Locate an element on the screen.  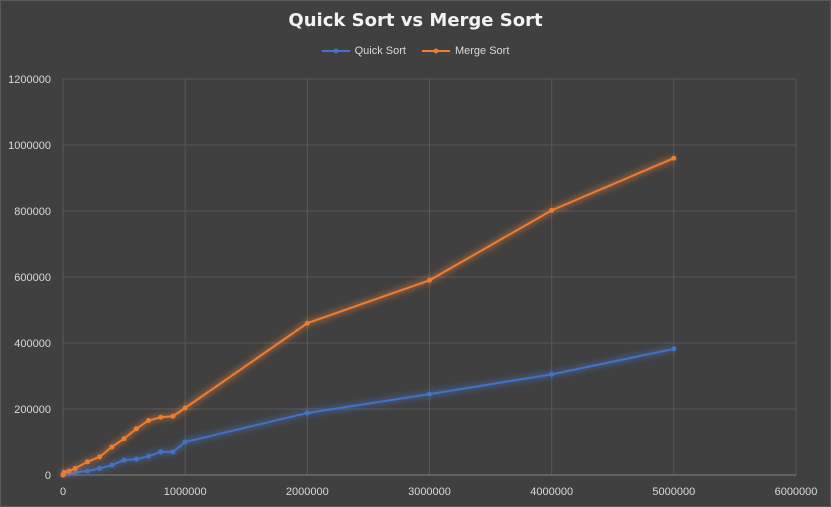
legend-item-quick-sort: Quick Sort is located at coordinates (363, 51).